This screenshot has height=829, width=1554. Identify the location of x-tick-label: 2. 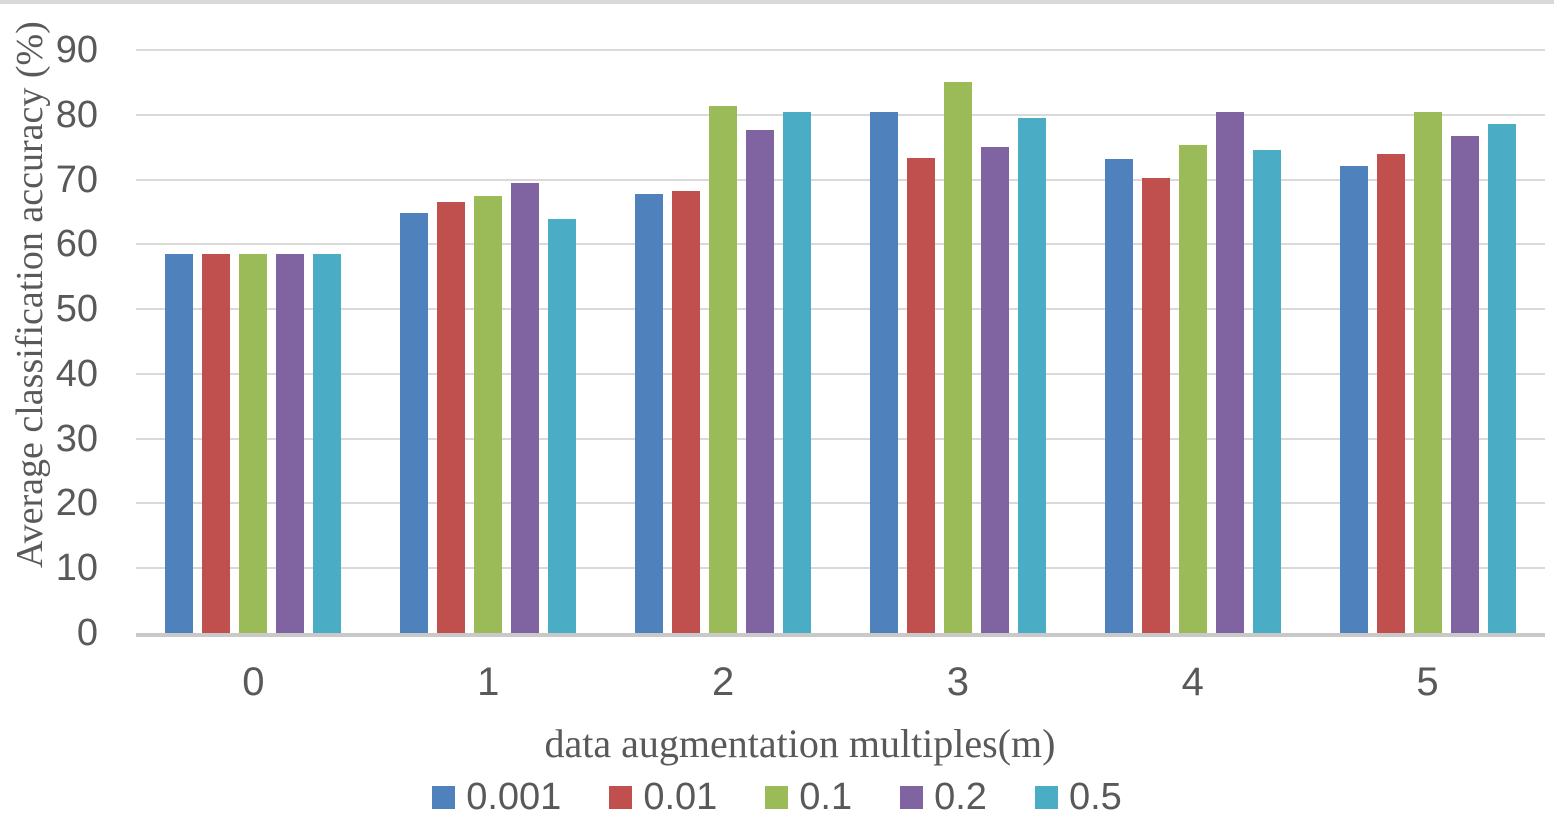
(723, 682).